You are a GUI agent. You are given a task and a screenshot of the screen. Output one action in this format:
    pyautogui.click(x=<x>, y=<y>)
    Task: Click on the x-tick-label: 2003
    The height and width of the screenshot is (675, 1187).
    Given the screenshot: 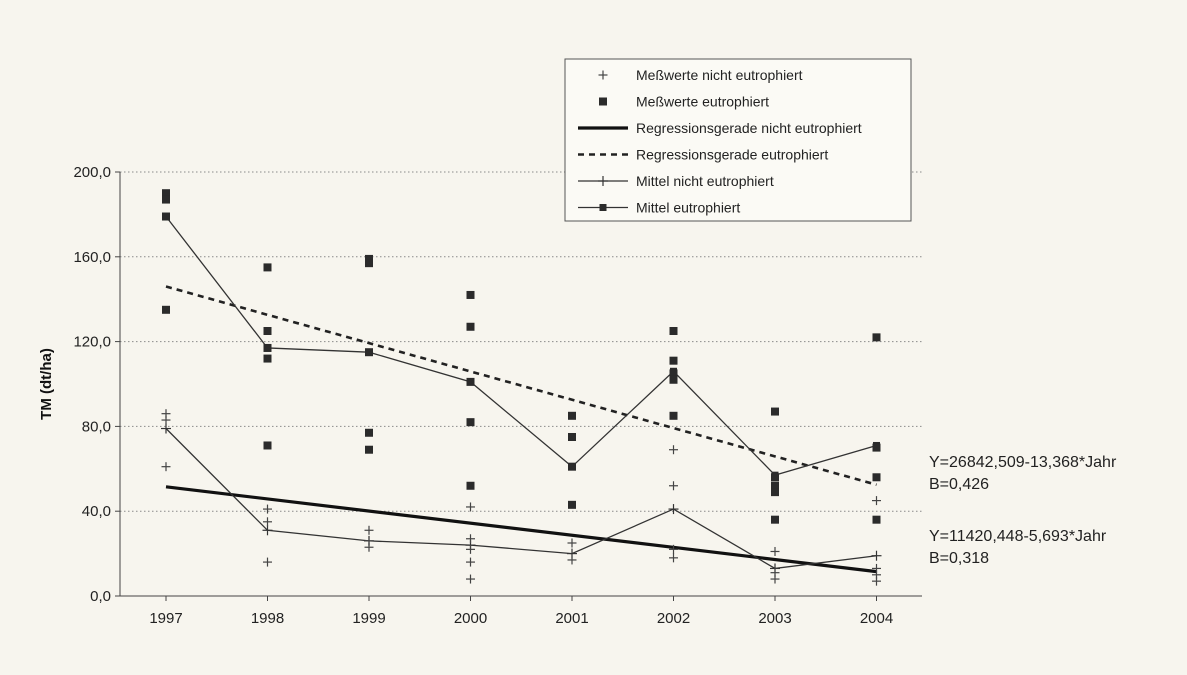 What is the action you would take?
    pyautogui.click(x=774, y=618)
    